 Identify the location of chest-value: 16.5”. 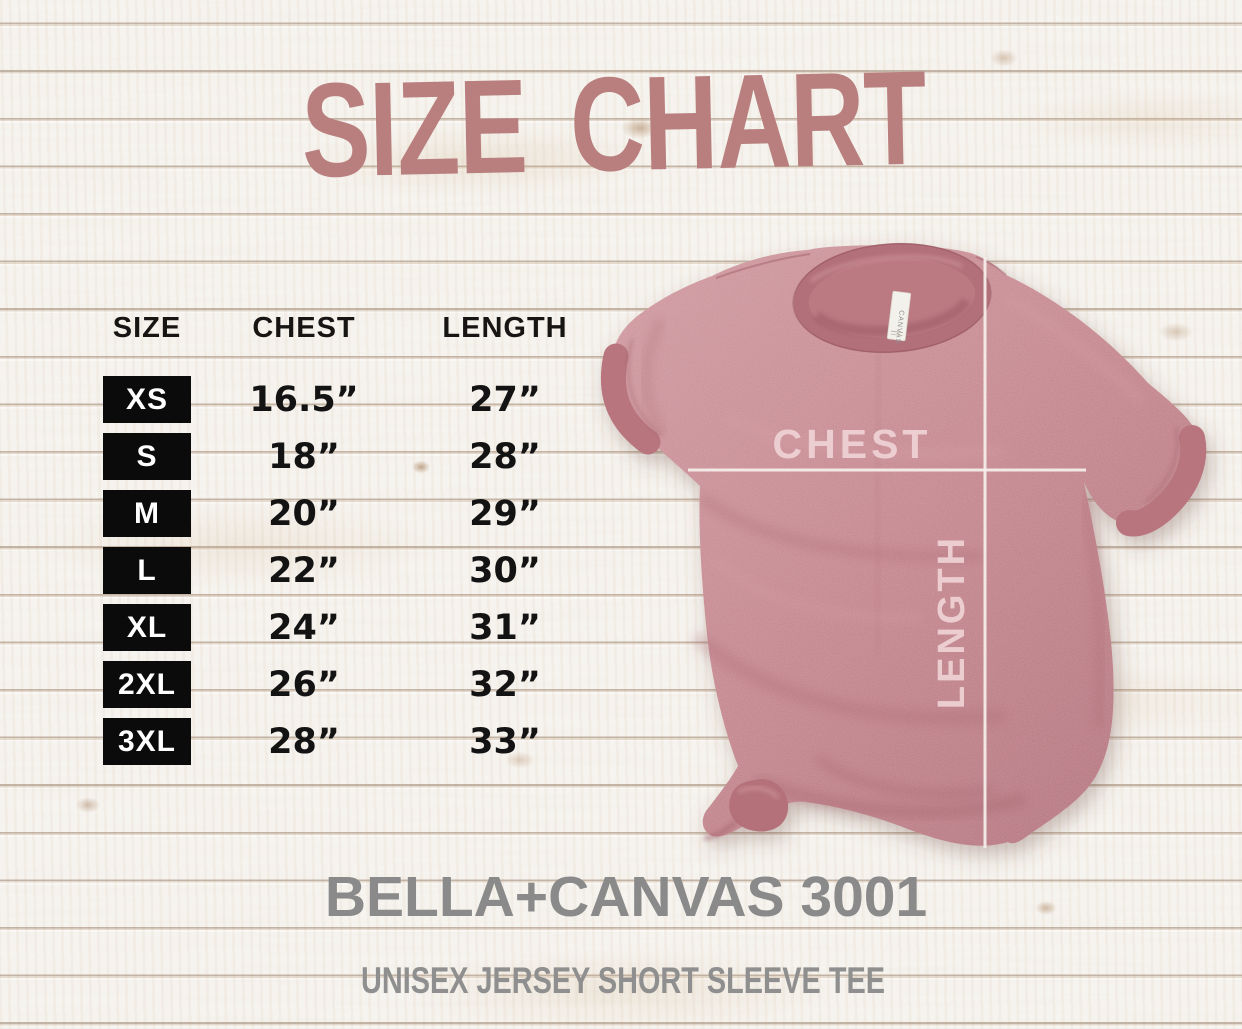
(304, 399).